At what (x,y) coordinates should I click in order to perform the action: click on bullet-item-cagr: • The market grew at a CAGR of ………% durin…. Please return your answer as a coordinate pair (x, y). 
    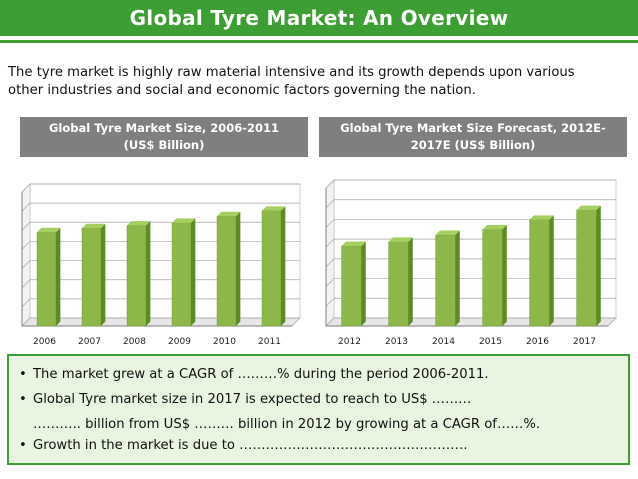
    Looking at the image, I should click on (254, 374).